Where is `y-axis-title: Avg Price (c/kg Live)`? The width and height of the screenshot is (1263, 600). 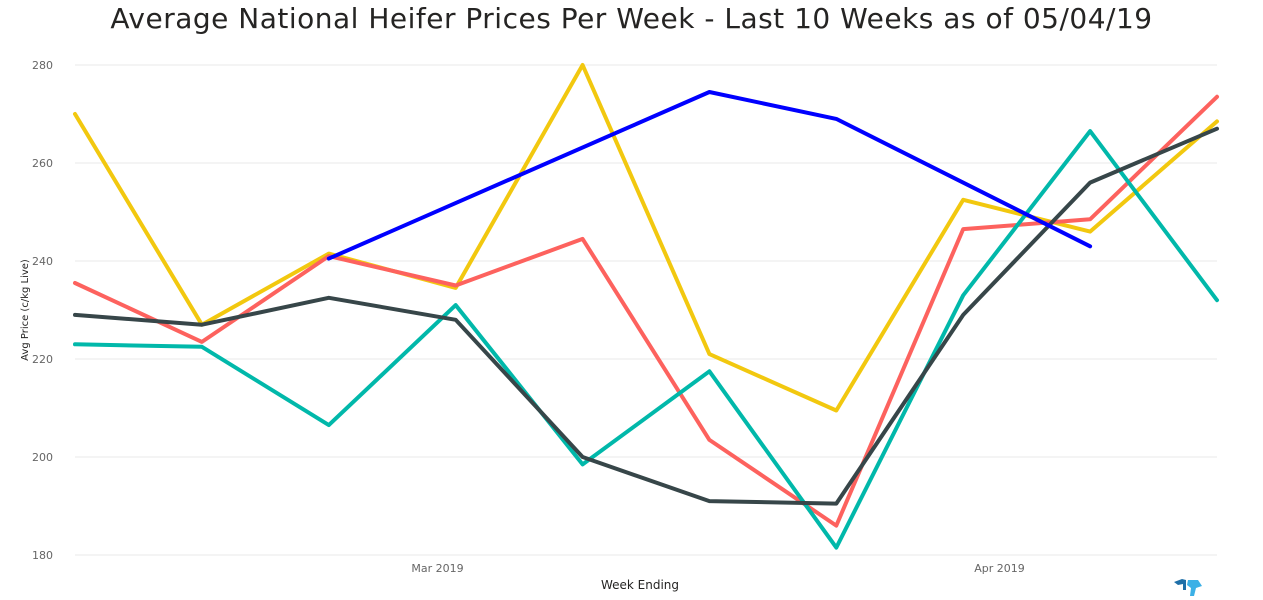
y-axis-title: Avg Price (c/kg Live) is located at coordinates (25, 310).